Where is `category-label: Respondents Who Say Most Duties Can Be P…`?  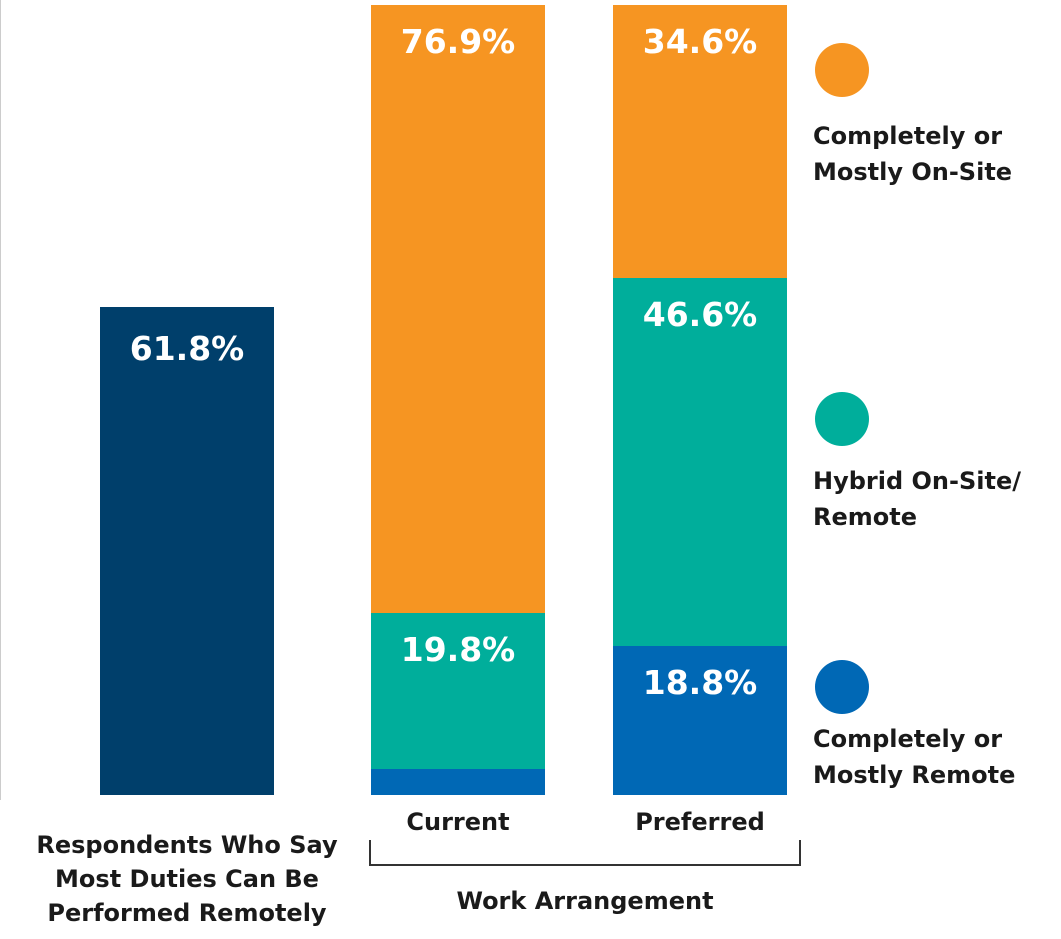 category-label: Respondents Who Say Most Duties Can Be P… is located at coordinates (187, 879).